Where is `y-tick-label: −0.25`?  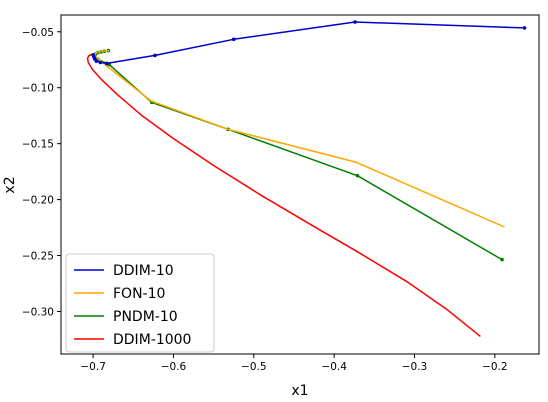 y-tick-label: −0.25 is located at coordinates (38, 257).